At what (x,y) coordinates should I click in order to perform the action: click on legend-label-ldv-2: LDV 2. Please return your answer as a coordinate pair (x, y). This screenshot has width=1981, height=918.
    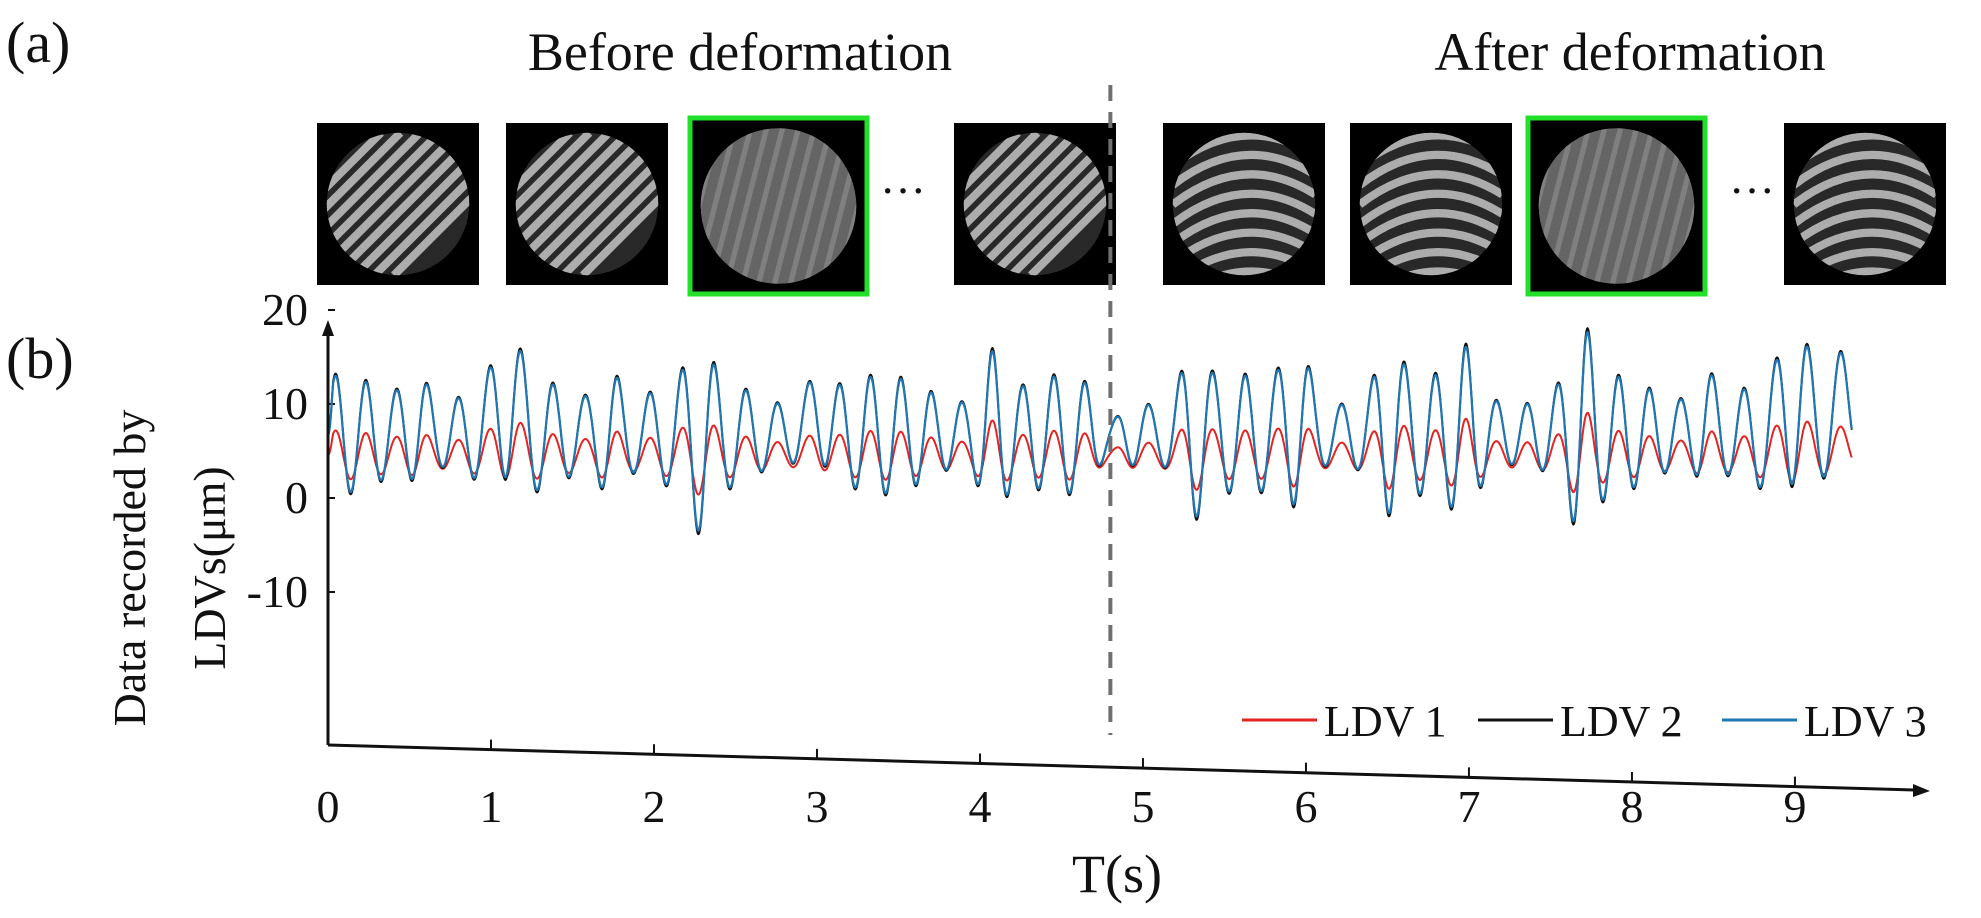
    Looking at the image, I should click on (1621, 721).